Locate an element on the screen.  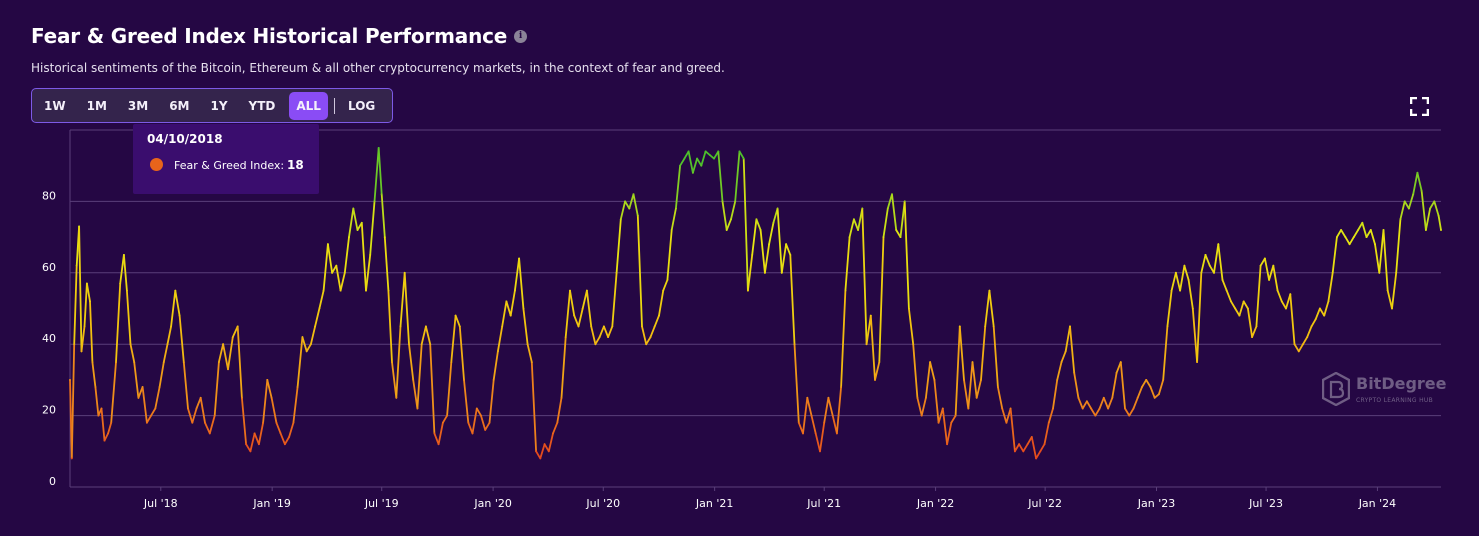
range-button-1m: 1M is located at coordinates (96, 105).